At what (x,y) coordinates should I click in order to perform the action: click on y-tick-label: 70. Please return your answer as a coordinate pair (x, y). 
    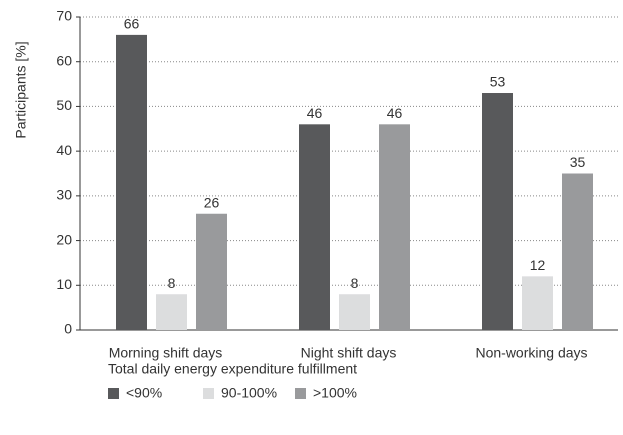
    Looking at the image, I should click on (64, 16).